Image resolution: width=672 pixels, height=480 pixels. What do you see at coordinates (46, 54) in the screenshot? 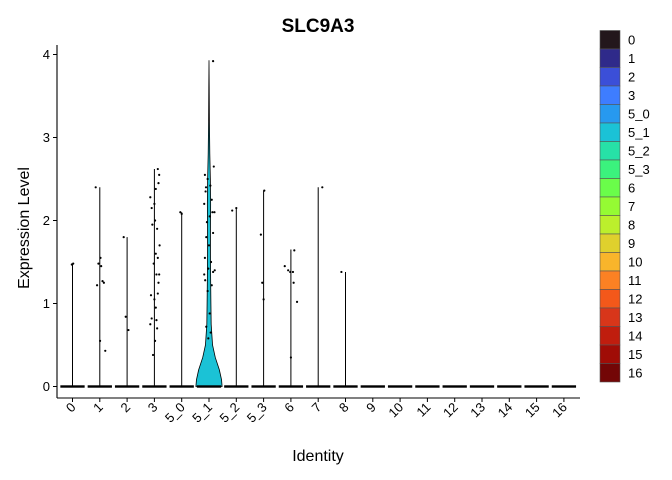
I see `y-tick-label: 4` at bounding box center [46, 54].